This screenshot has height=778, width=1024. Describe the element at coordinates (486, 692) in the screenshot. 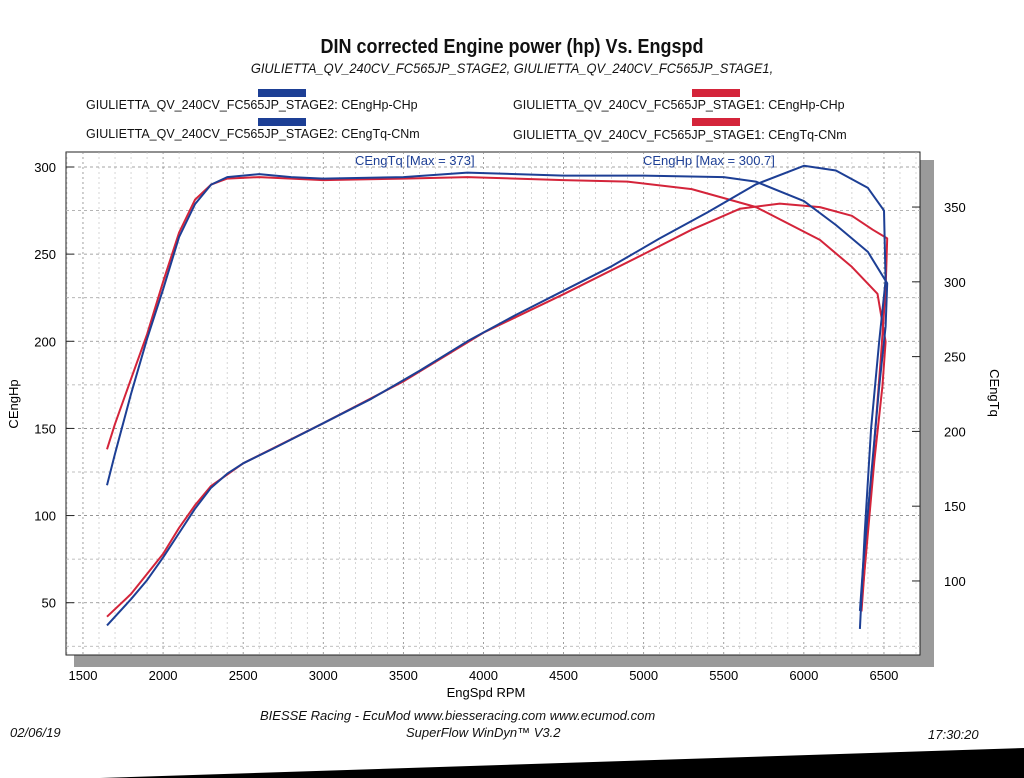

I see `x-axis-label: EngSpd RPM` at that location.